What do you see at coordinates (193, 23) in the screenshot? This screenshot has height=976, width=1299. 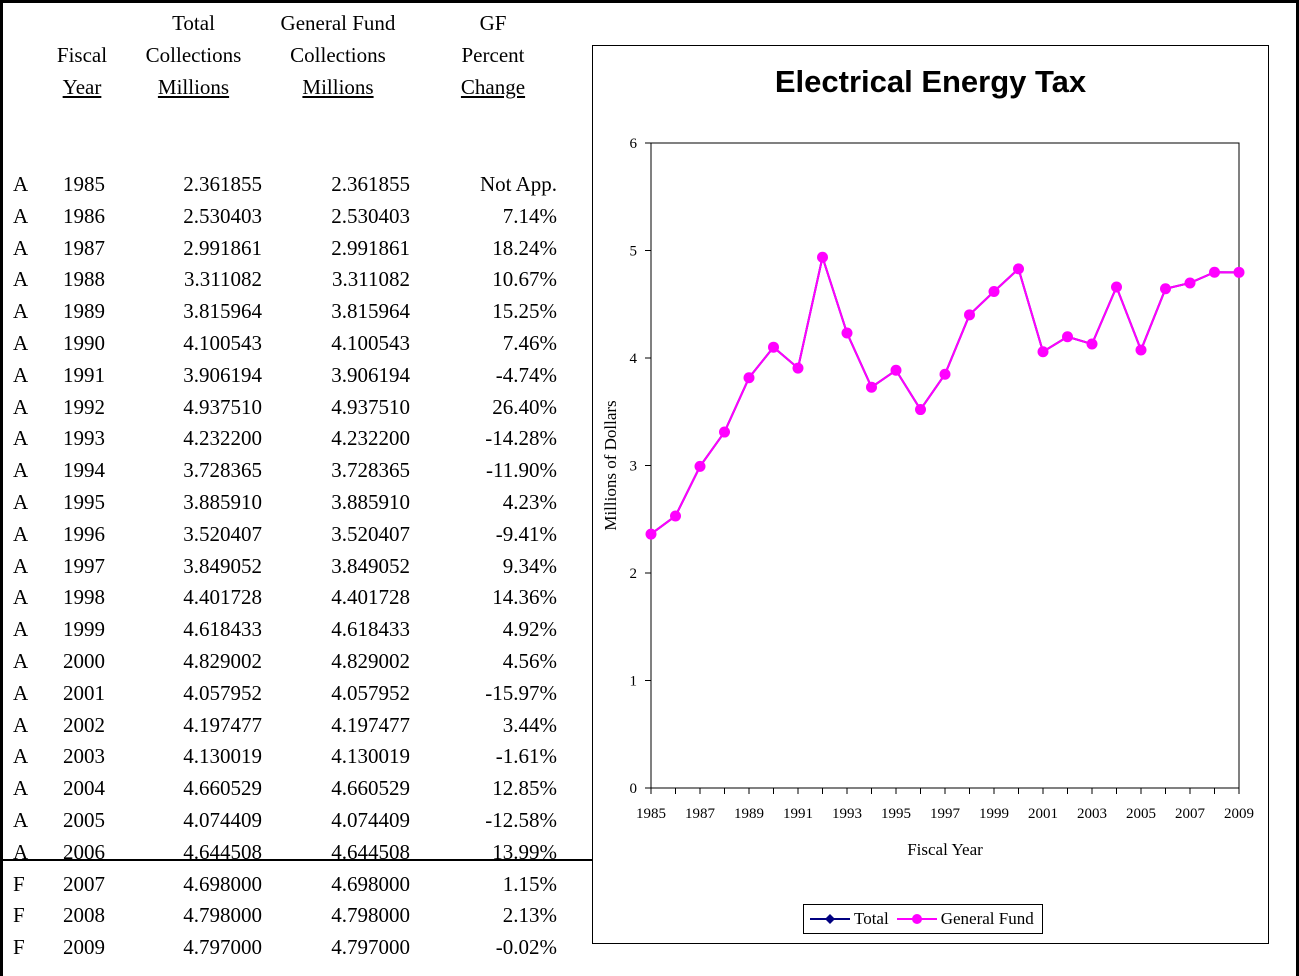 I see `header-line: Total` at bounding box center [193, 23].